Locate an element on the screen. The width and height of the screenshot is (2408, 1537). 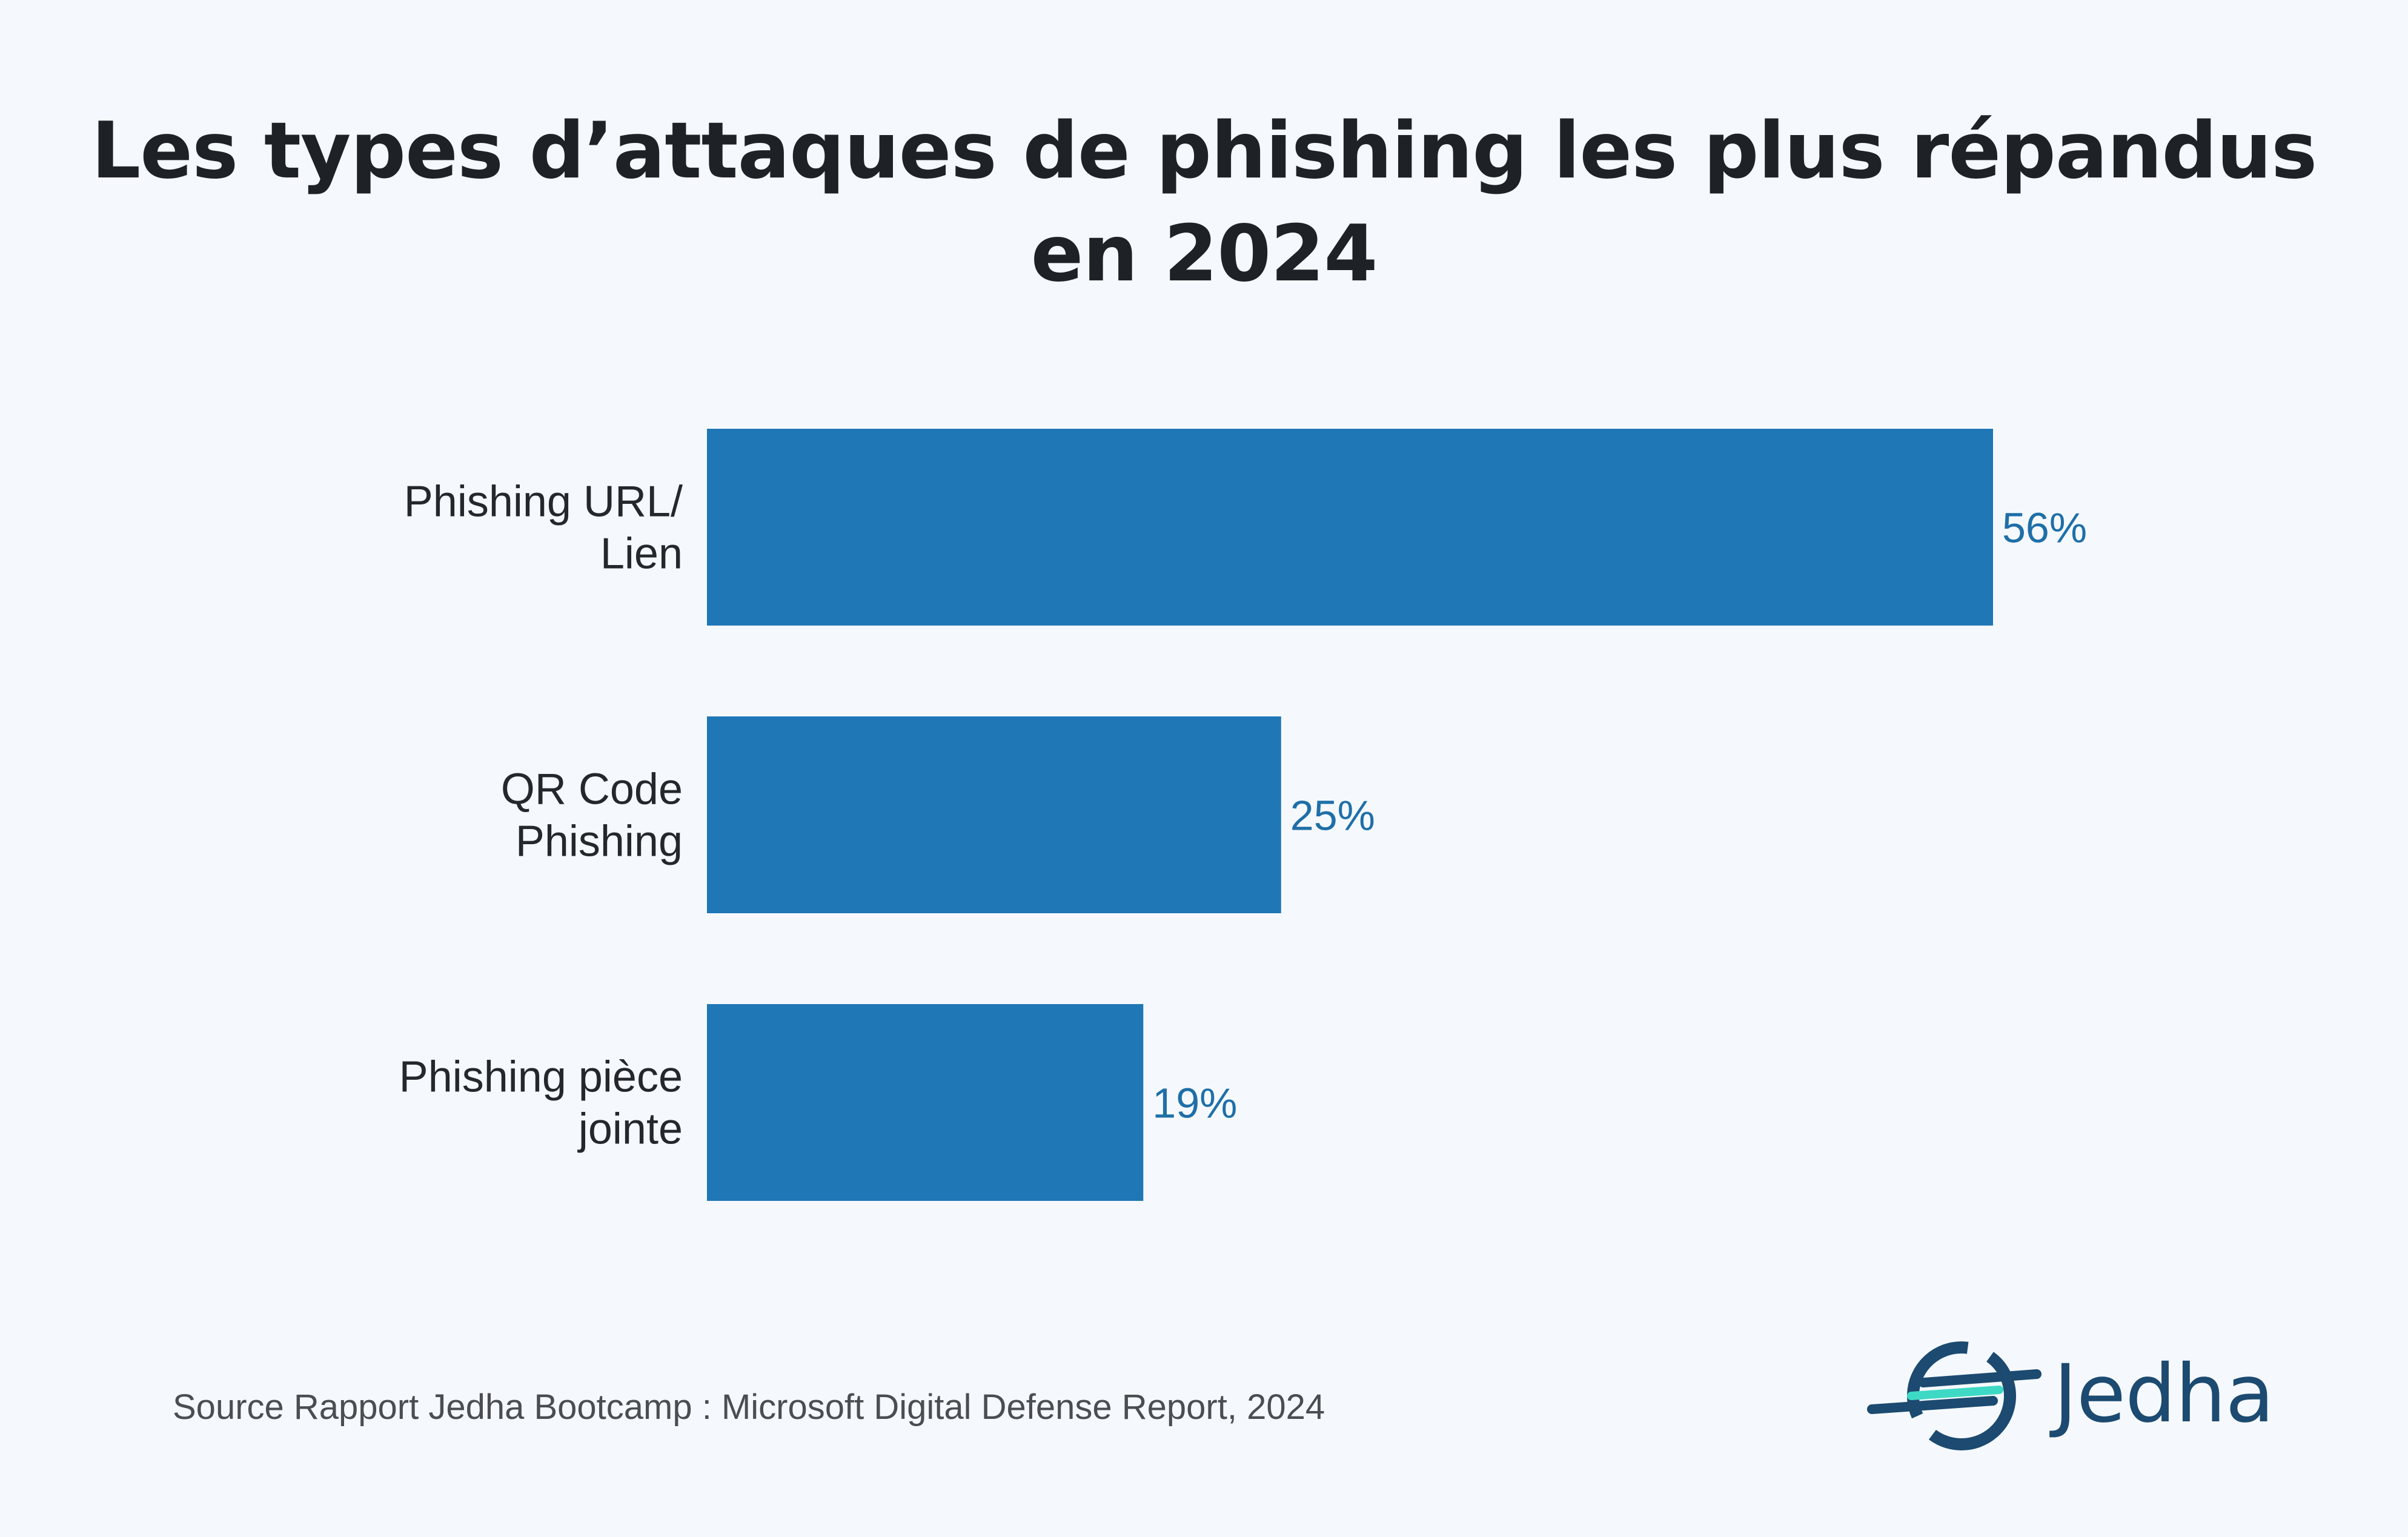
value-label-2: 25% is located at coordinates (1332, 816).